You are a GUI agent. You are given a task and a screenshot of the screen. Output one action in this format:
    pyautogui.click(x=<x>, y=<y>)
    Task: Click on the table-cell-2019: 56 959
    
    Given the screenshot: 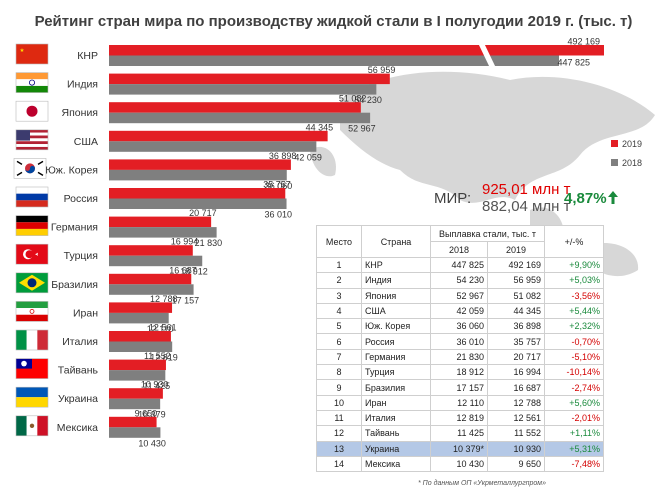 What is the action you would take?
    pyautogui.click(x=516, y=280)
    